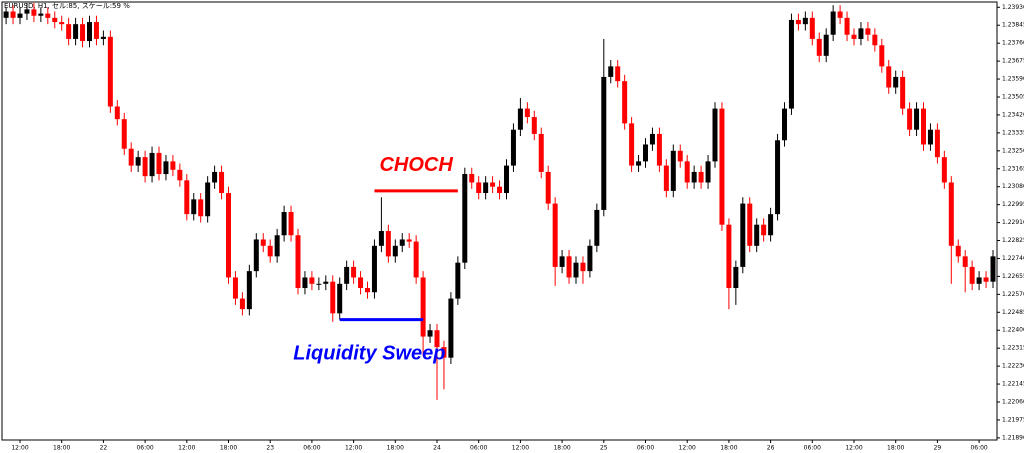 This screenshot has width=1024, height=453. Describe the element at coordinates (1013, 7) in the screenshot. I see `y-tick-label: 1.23930` at that location.